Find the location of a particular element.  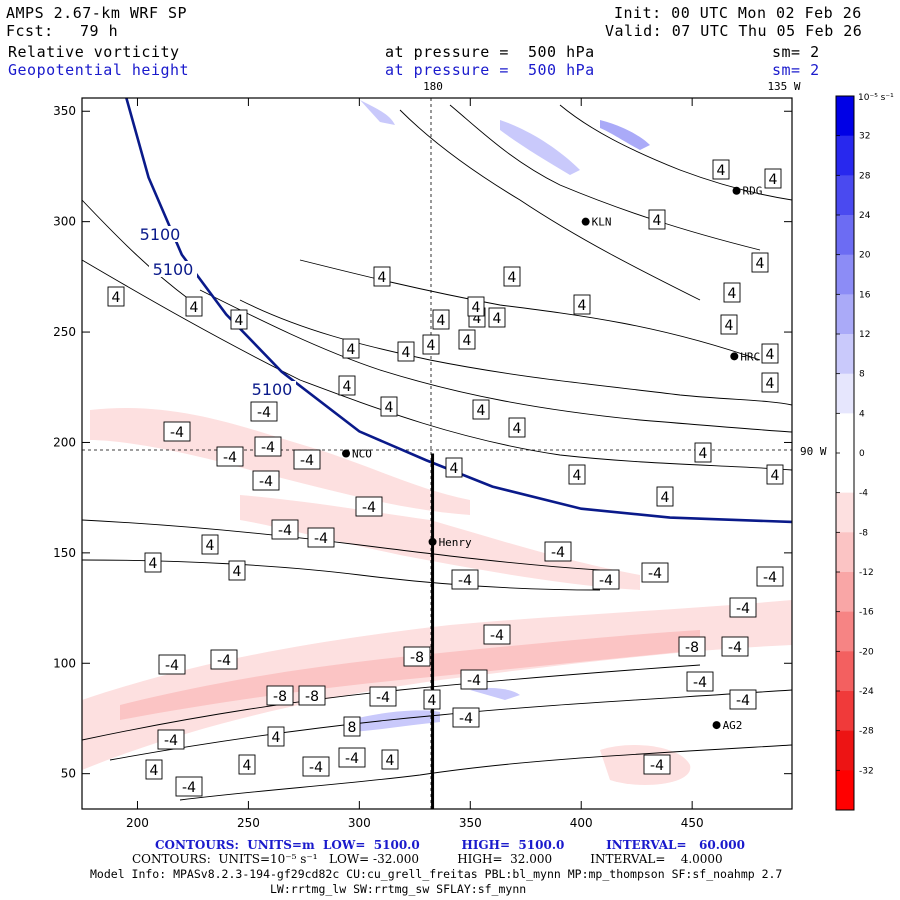

colorbar-tick-label: -8 is located at coordinates (863, 533).